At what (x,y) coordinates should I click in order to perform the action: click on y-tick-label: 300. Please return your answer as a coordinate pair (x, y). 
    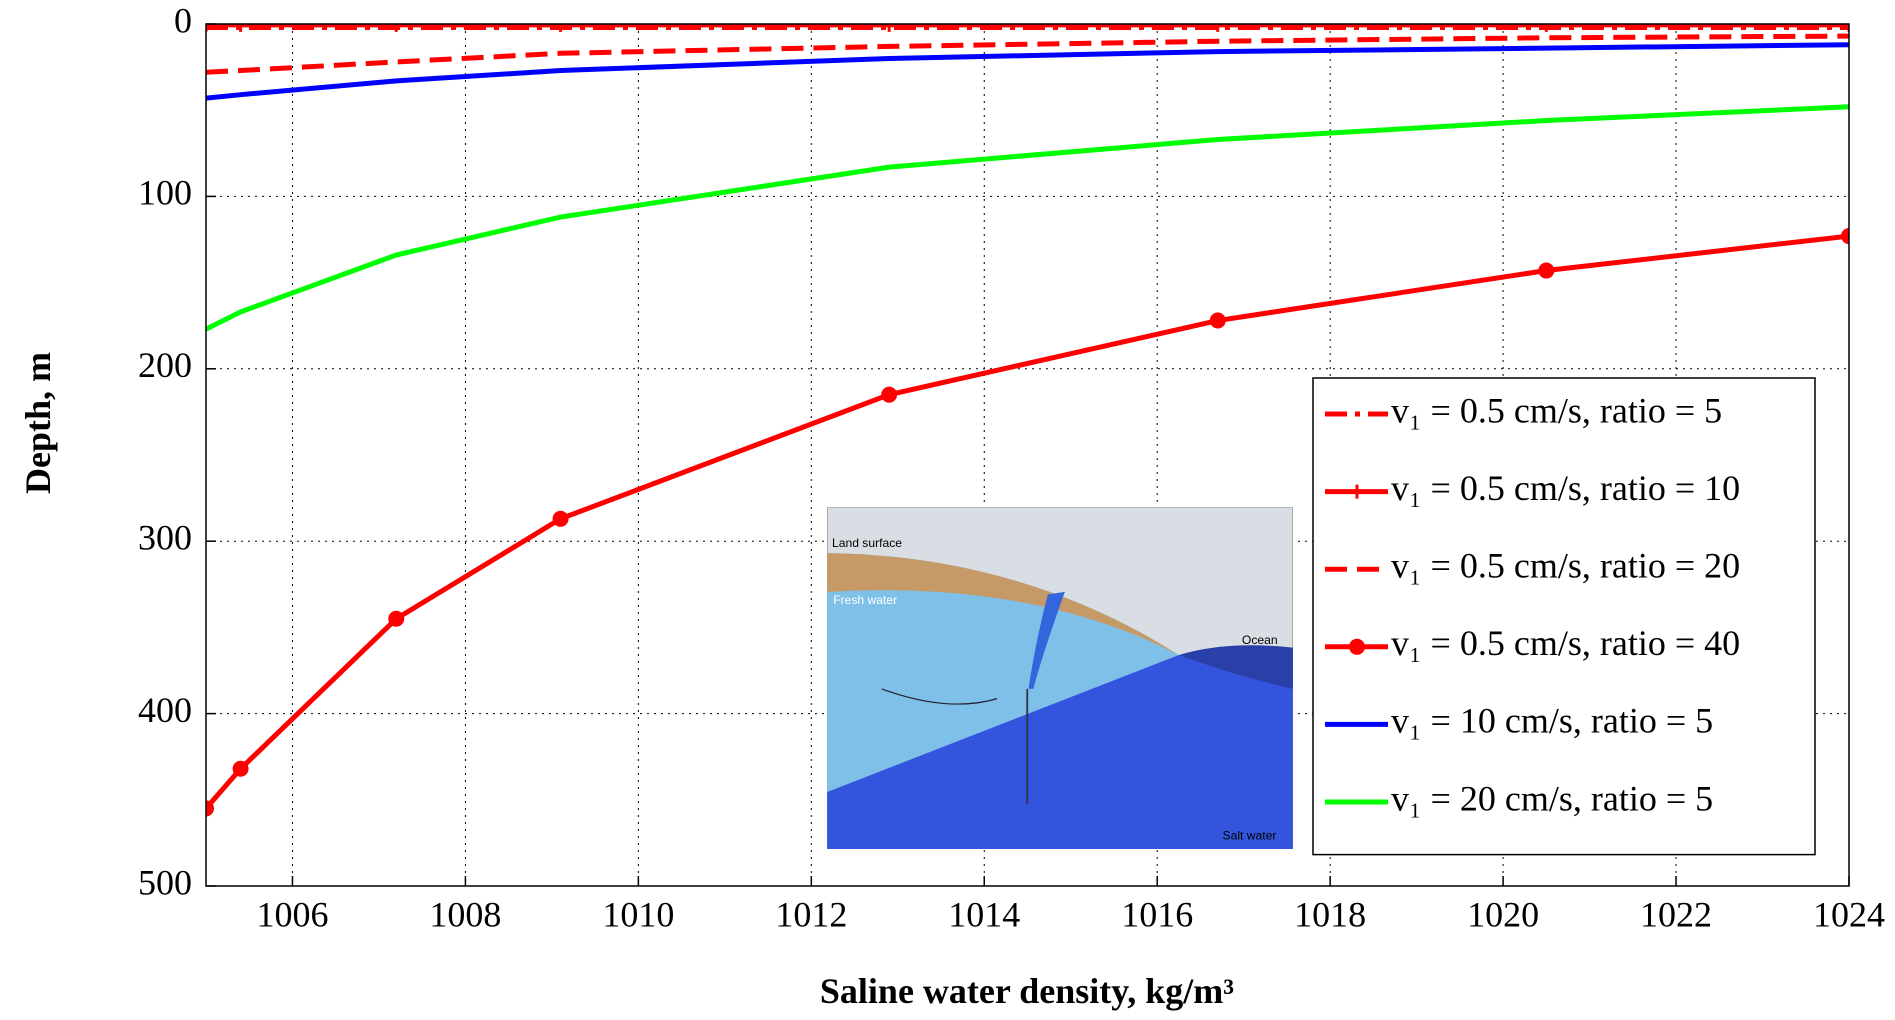
    Looking at the image, I should click on (165, 537).